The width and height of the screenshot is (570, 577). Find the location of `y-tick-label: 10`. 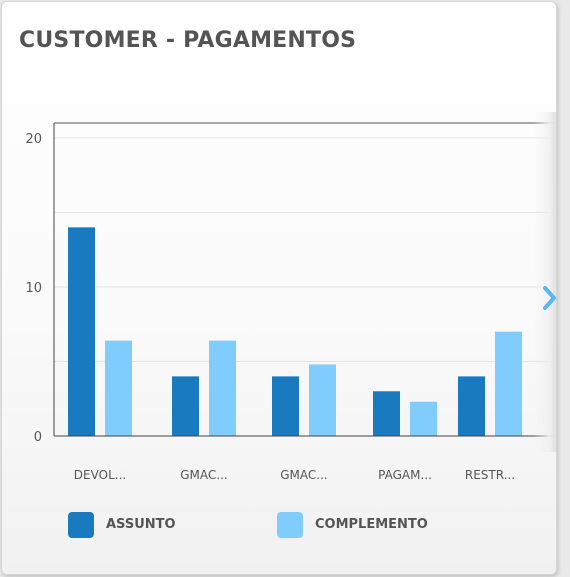

y-tick-label: 10 is located at coordinates (33, 288).